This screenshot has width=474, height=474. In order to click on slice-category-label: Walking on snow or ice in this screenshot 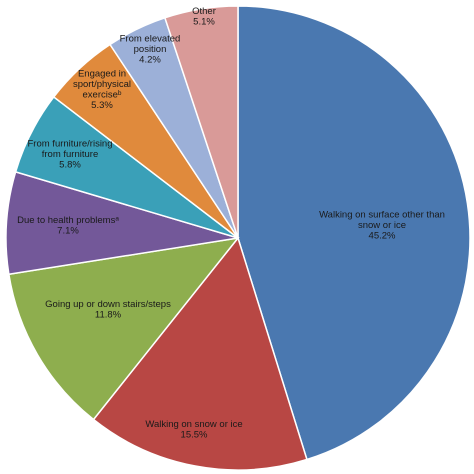, I will do `click(193, 424)`.